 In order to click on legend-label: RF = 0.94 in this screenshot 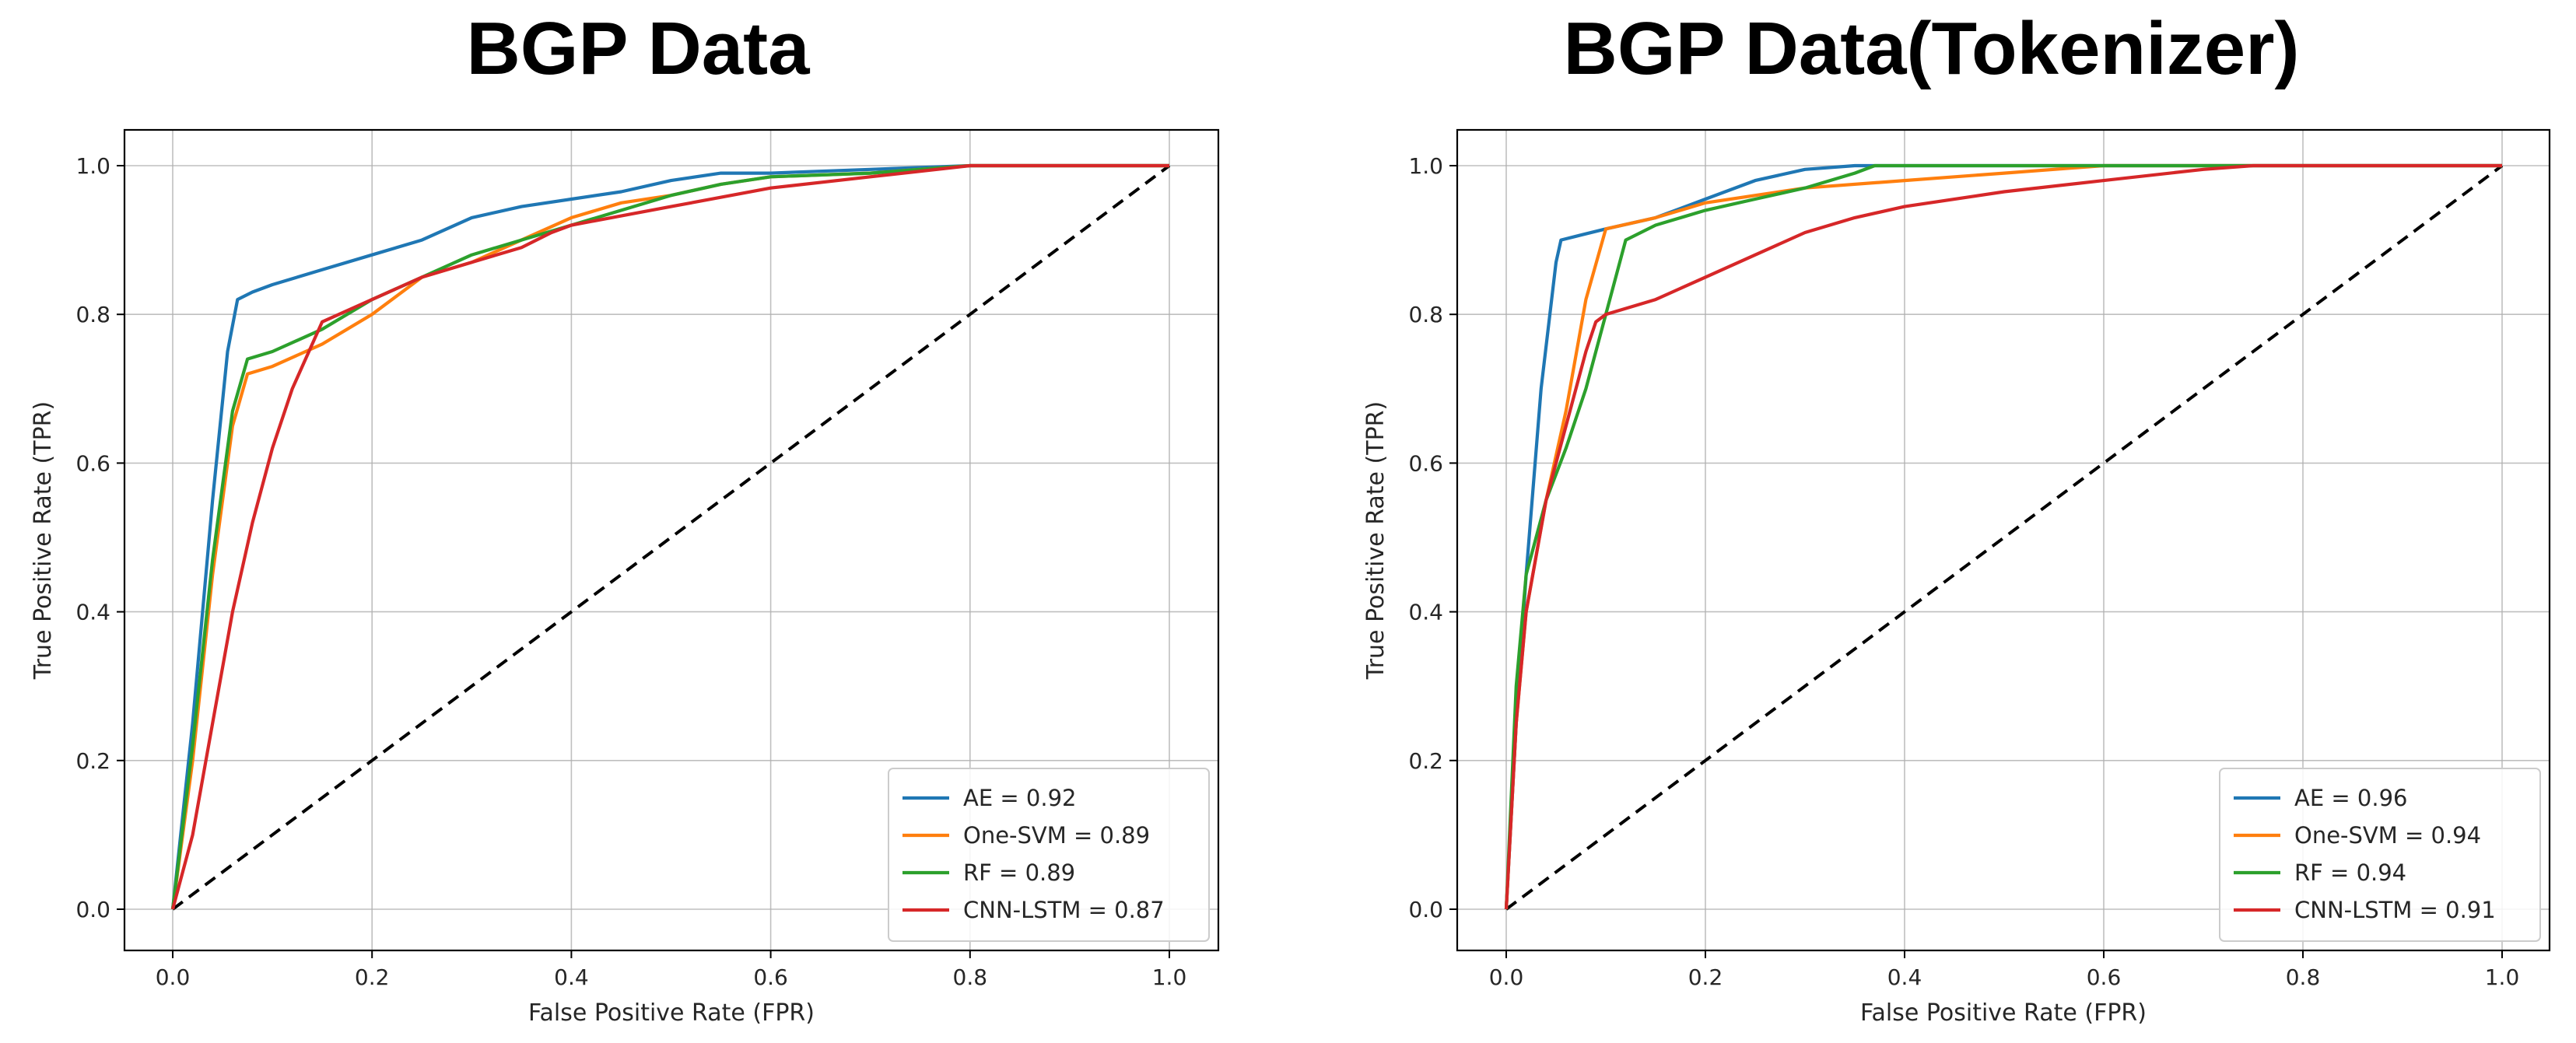, I will do `click(2350, 873)`.